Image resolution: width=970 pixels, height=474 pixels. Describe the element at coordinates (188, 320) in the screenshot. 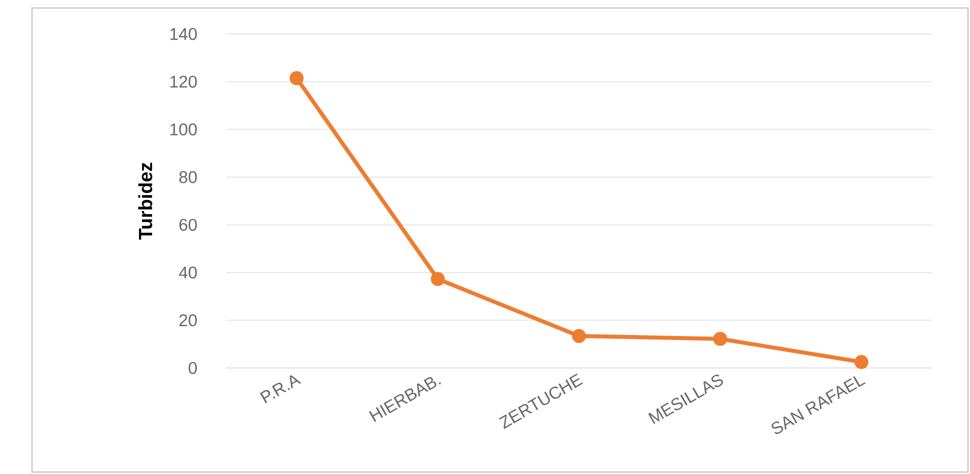

I see `y-tick-label: 20` at that location.